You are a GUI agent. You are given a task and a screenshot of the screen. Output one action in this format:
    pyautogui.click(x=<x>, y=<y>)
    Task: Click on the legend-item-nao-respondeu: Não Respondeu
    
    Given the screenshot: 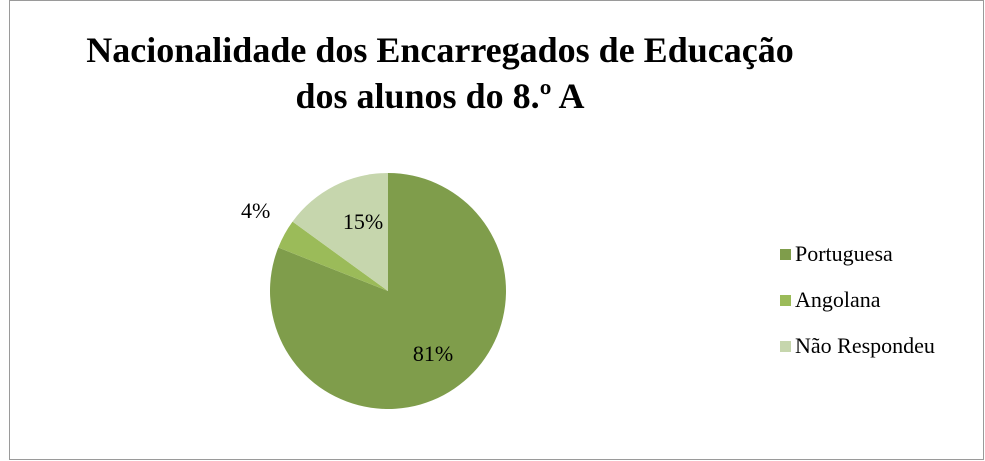 What is the action you would take?
    pyautogui.click(x=857, y=346)
    